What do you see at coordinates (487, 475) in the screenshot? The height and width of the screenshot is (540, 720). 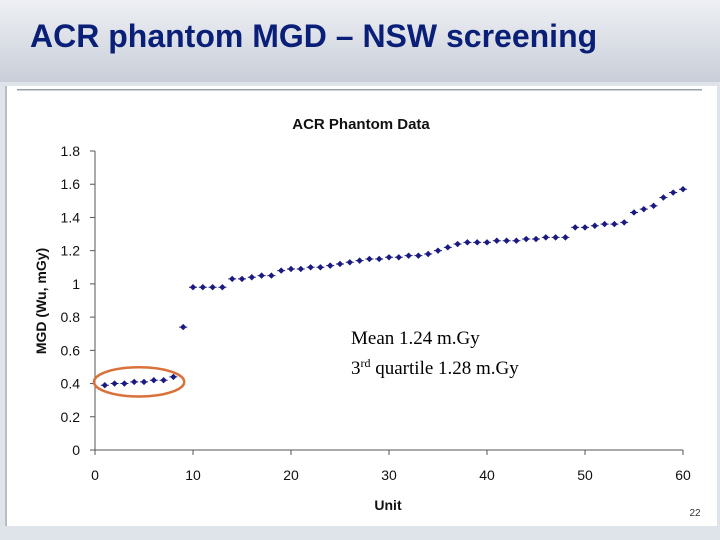 I see `x-tick-label: 40` at bounding box center [487, 475].